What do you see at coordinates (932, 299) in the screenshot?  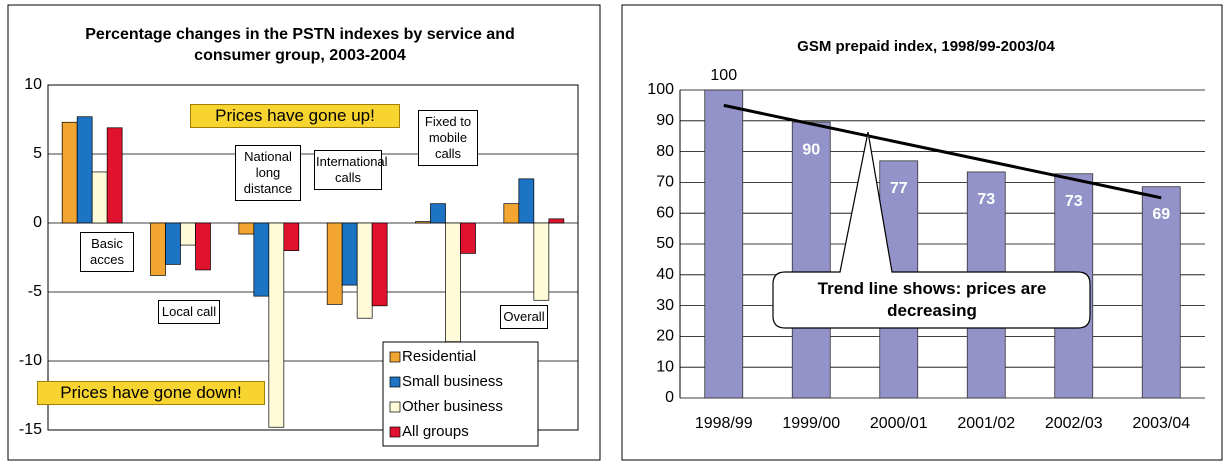 I see `annotation: Trend line shows: prices are decreasing` at bounding box center [932, 299].